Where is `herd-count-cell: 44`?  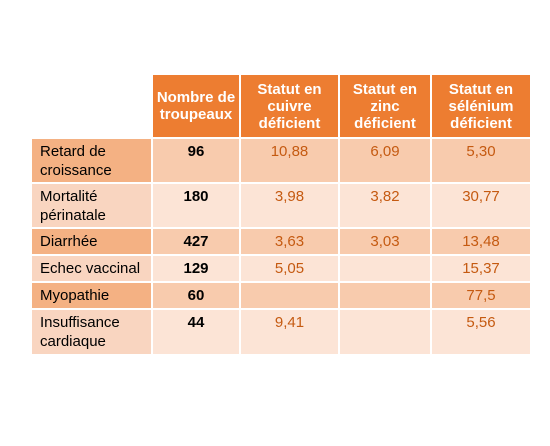
herd-count-cell: 44 is located at coordinates (196, 331).